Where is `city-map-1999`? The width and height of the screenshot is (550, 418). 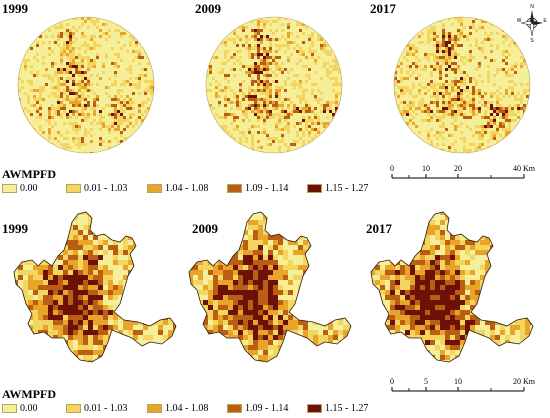
city-map-1999 is located at coordinates (95, 287).